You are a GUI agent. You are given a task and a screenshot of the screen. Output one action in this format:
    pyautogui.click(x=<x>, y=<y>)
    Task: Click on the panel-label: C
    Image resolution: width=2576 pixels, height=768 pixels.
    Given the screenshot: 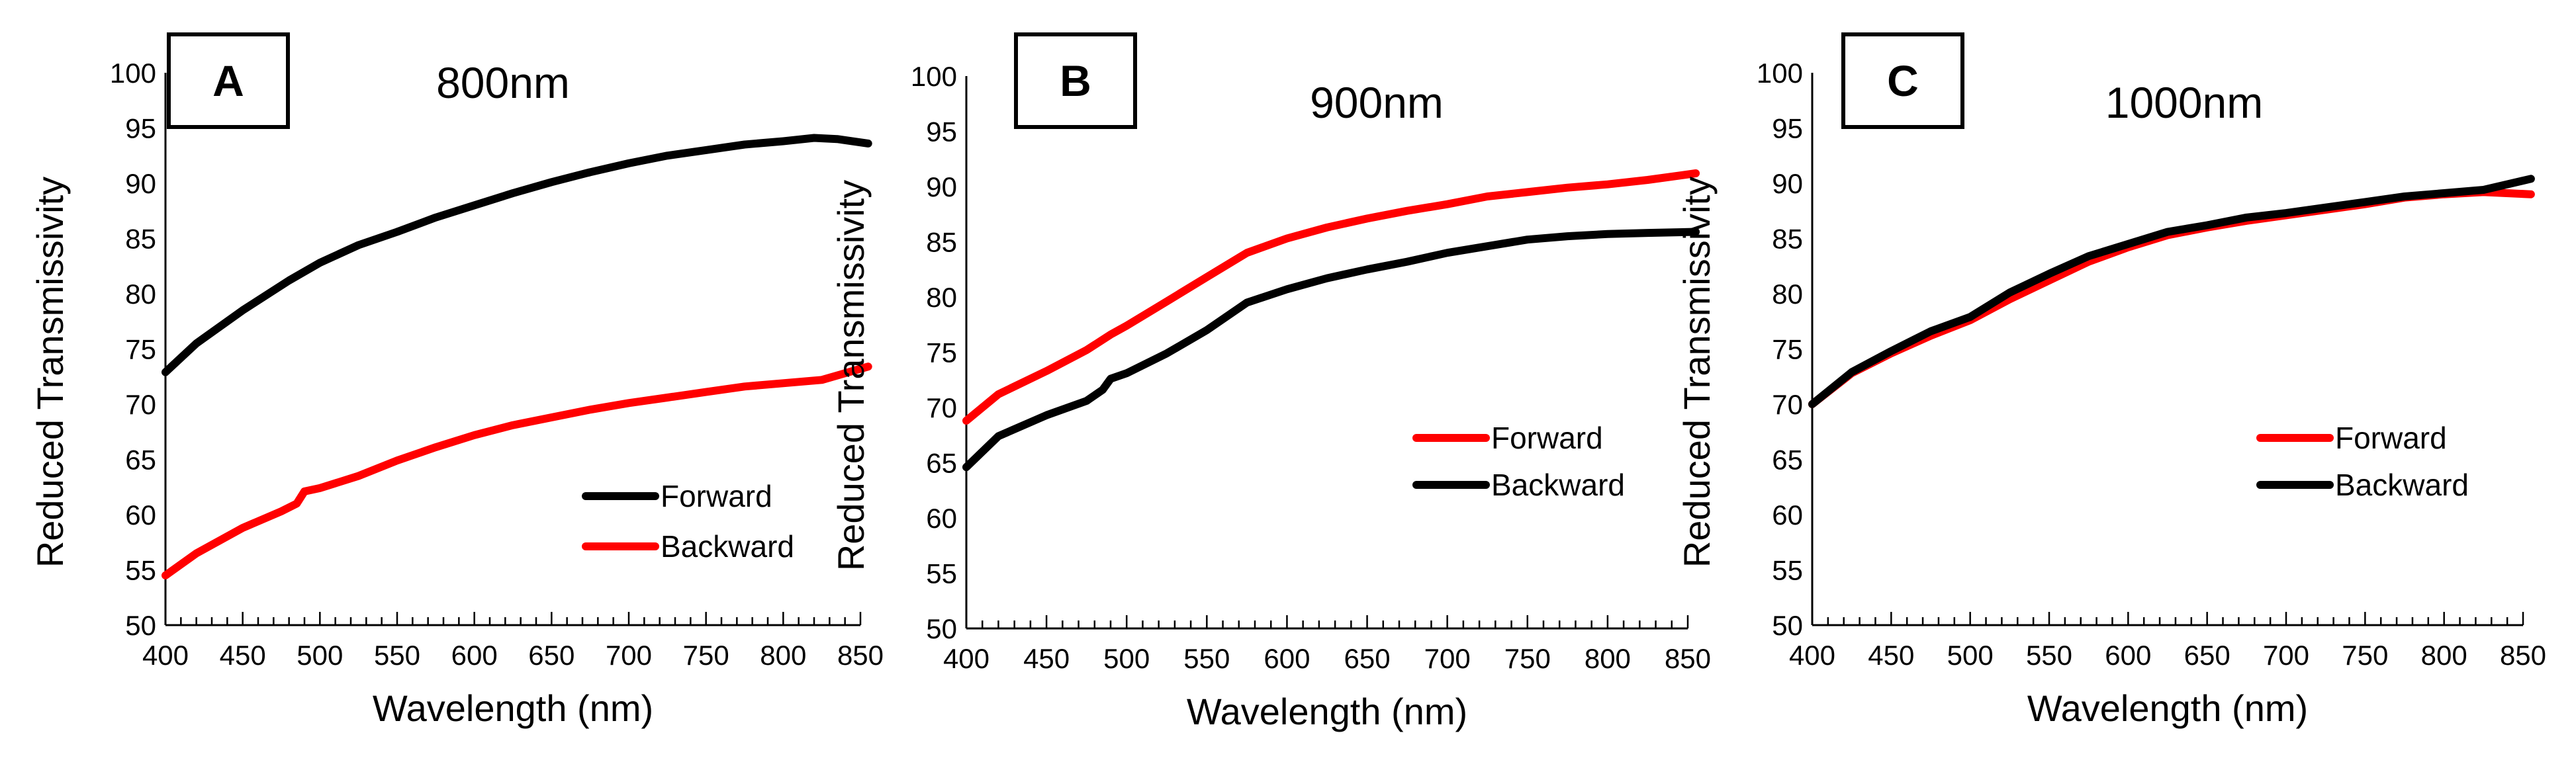 What is the action you would take?
    pyautogui.click(x=1903, y=80)
    